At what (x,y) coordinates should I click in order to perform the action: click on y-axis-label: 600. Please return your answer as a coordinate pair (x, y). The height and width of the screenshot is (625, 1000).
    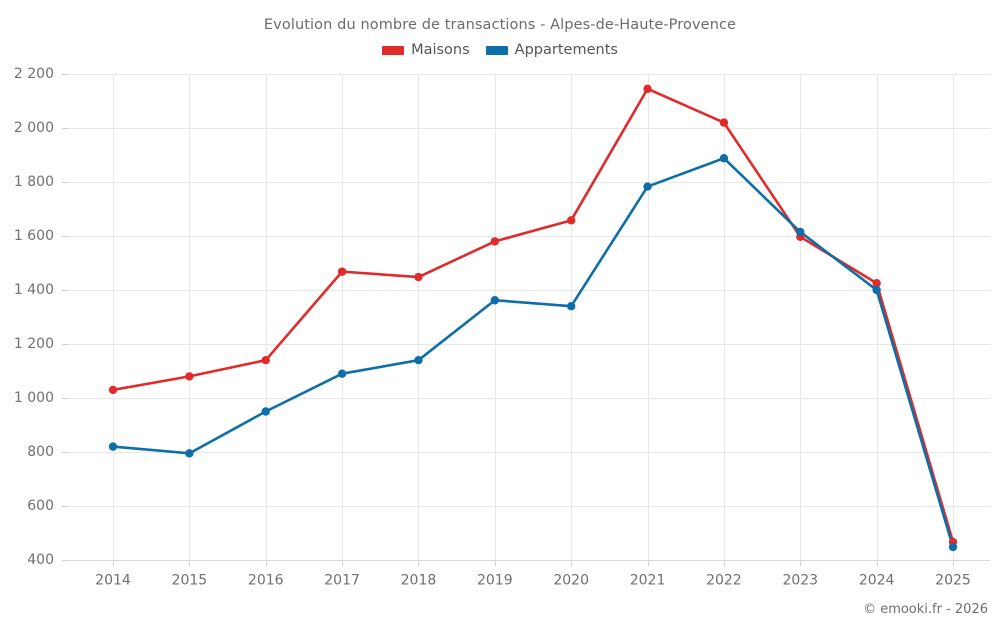
    Looking at the image, I should click on (40, 506).